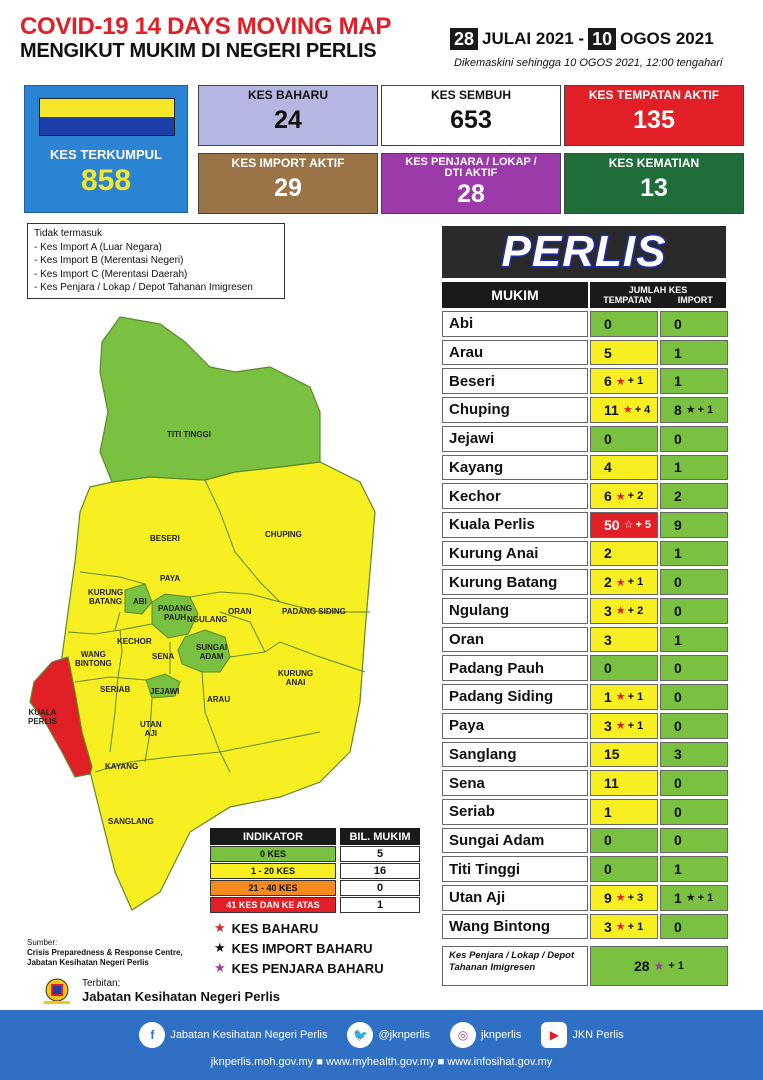 The width and height of the screenshot is (763, 1080). Describe the element at coordinates (307, 968) in the screenshot. I see `legend-label: KES PENJARA BAHARU` at that location.